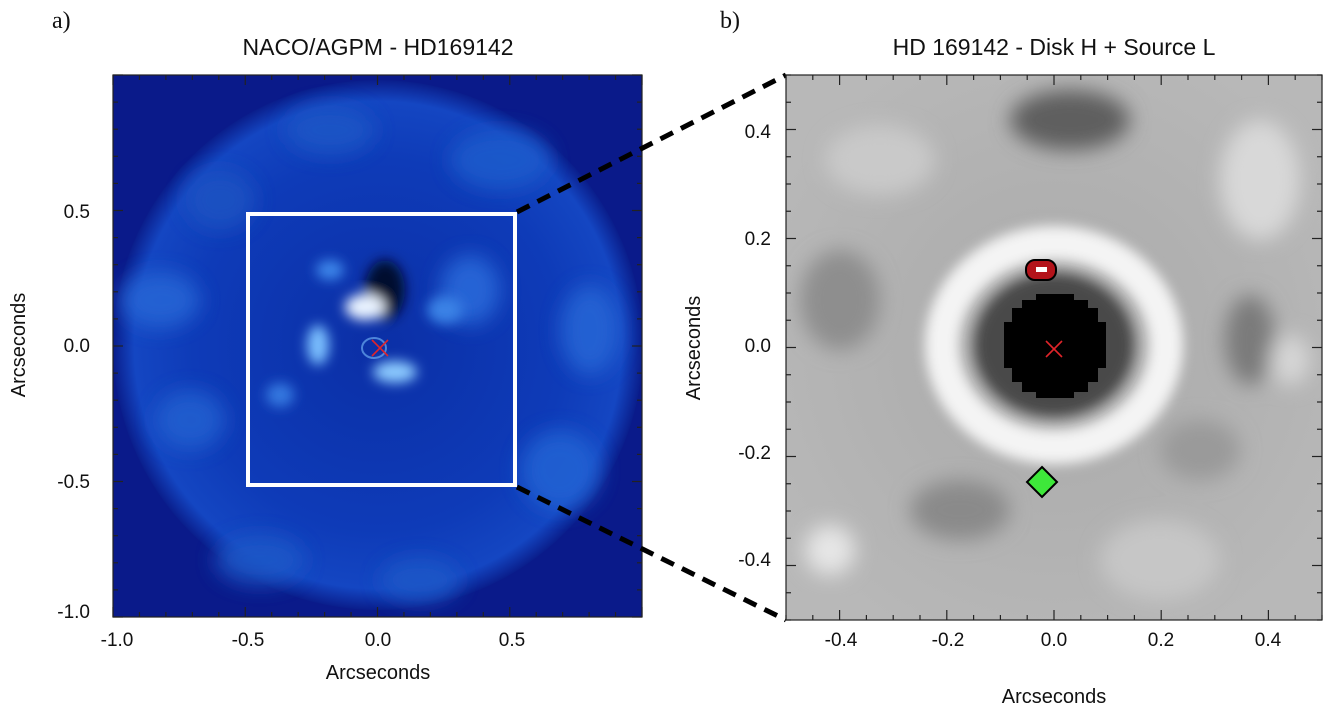 This screenshot has width=1336, height=716. I want to click on panel-a-label: a), so click(61, 21).